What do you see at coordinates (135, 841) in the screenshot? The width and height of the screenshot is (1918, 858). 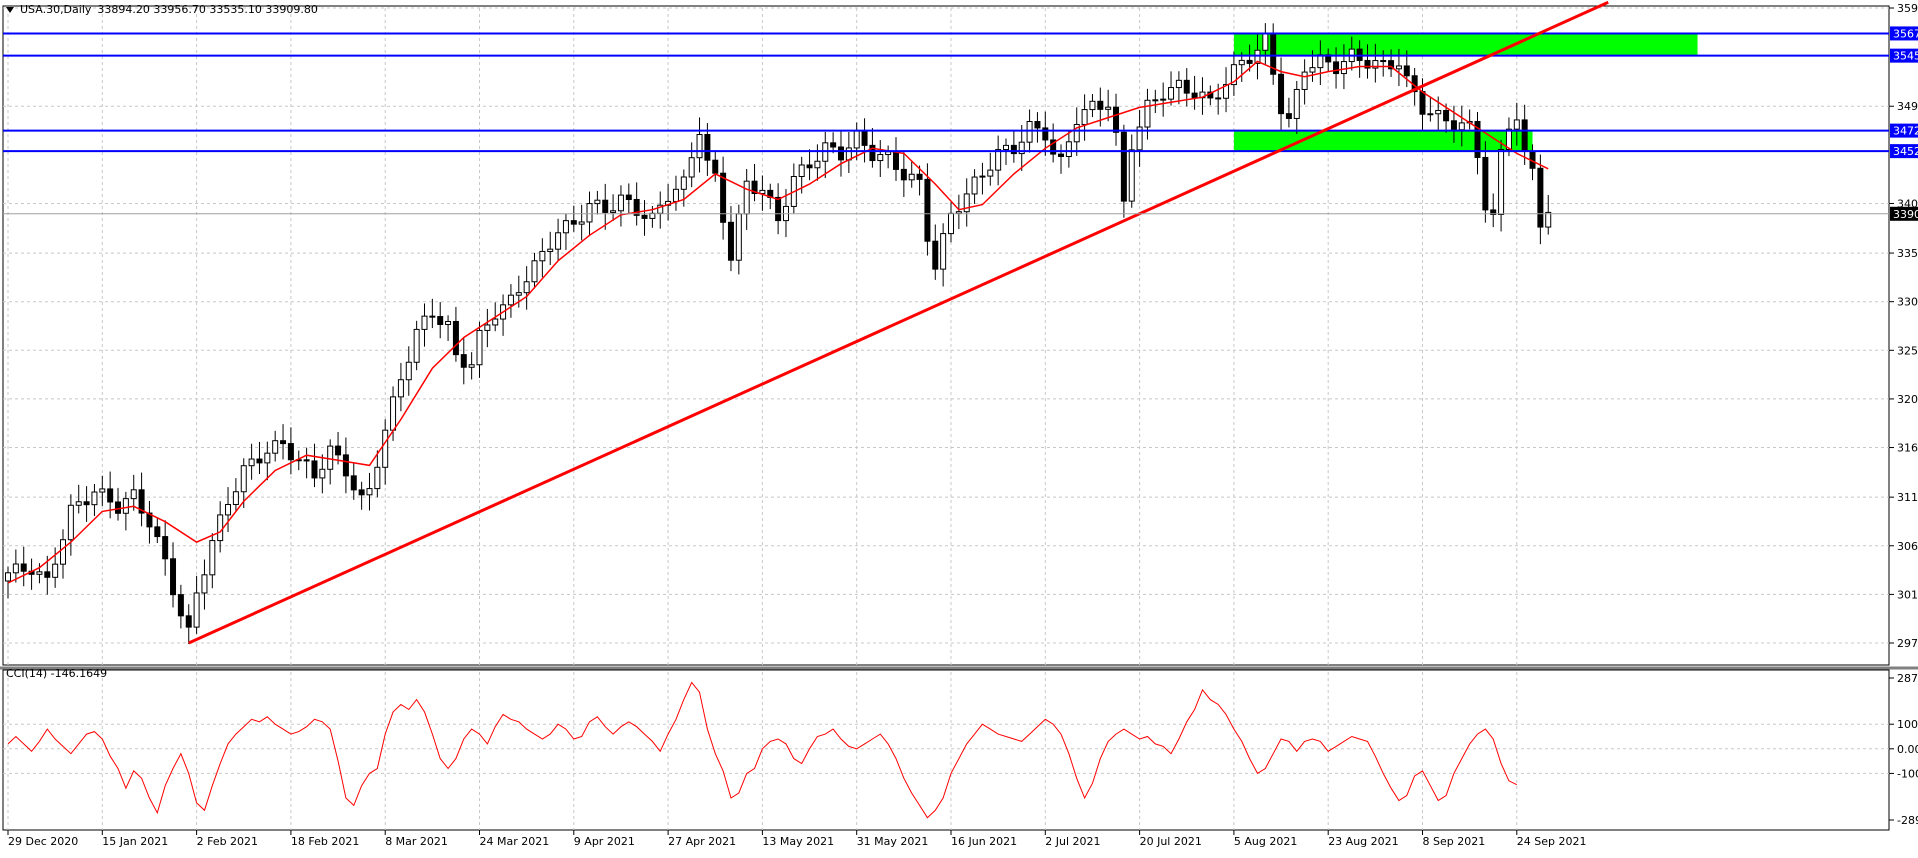 I see `x-tick-label: 15 Jan 2021` at bounding box center [135, 841].